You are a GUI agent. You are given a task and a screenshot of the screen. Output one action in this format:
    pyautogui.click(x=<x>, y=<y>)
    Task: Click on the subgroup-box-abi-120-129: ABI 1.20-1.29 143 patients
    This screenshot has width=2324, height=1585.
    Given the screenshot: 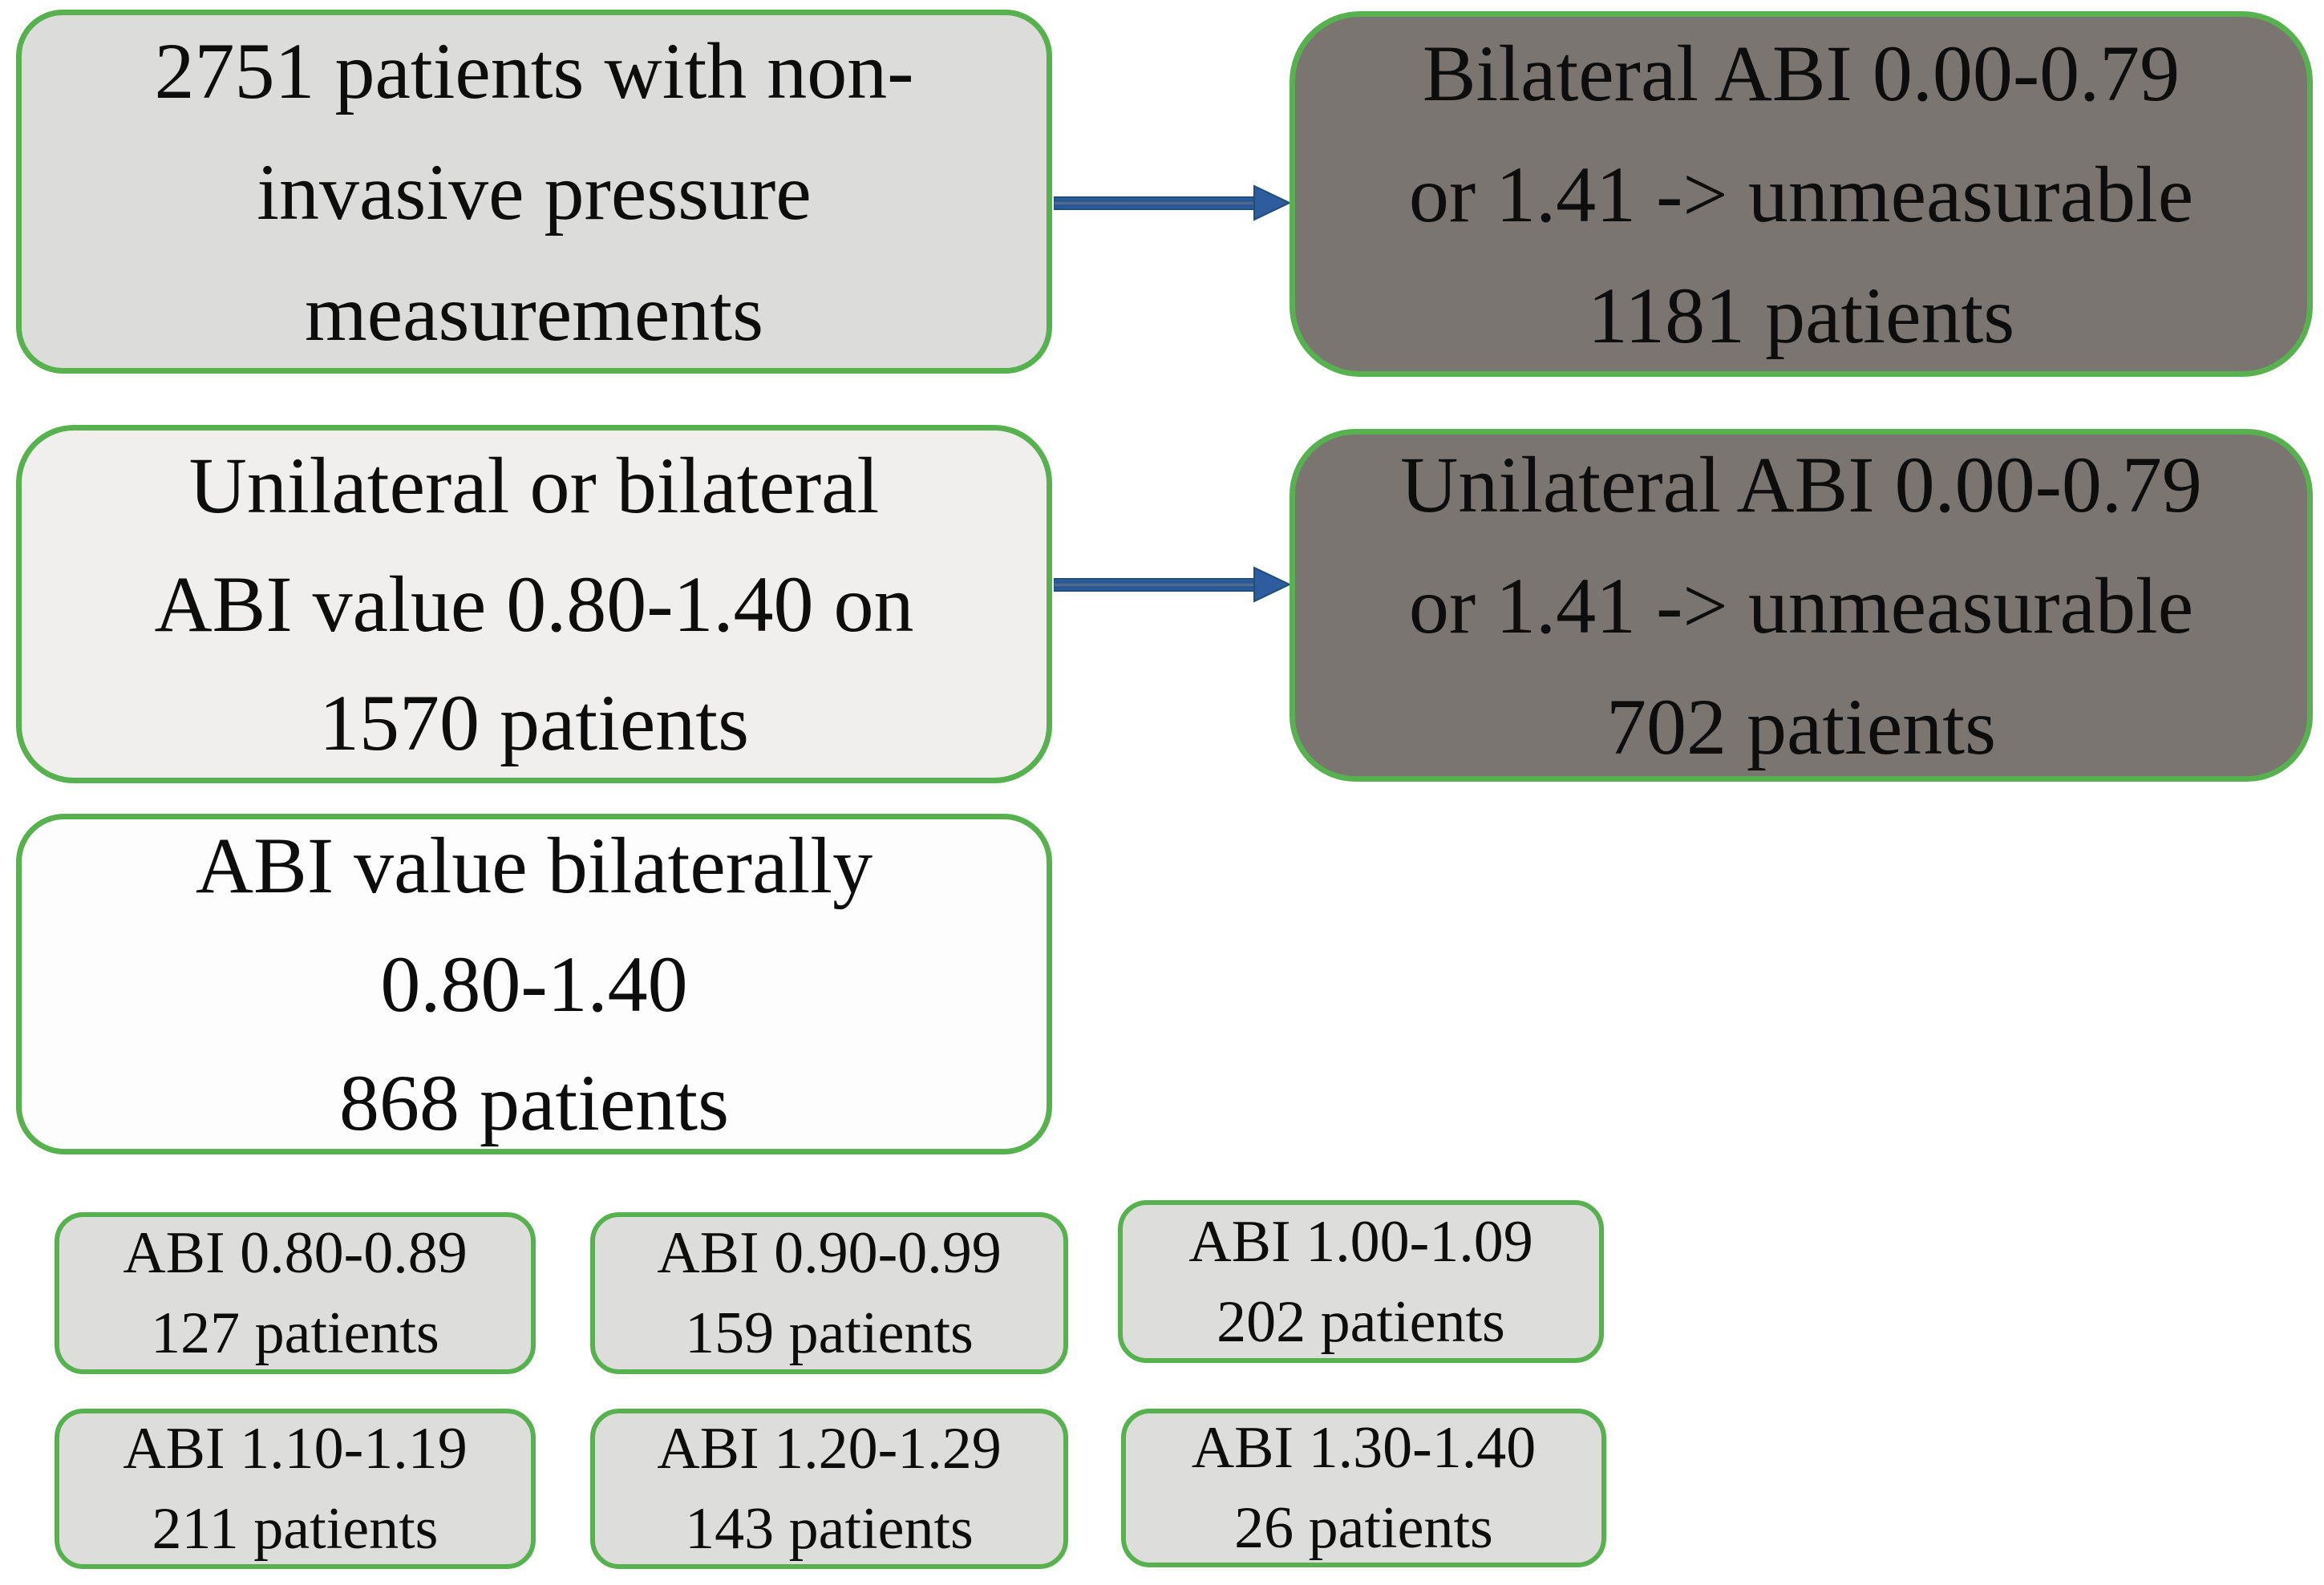 What is the action you would take?
    pyautogui.click(x=829, y=1489)
    